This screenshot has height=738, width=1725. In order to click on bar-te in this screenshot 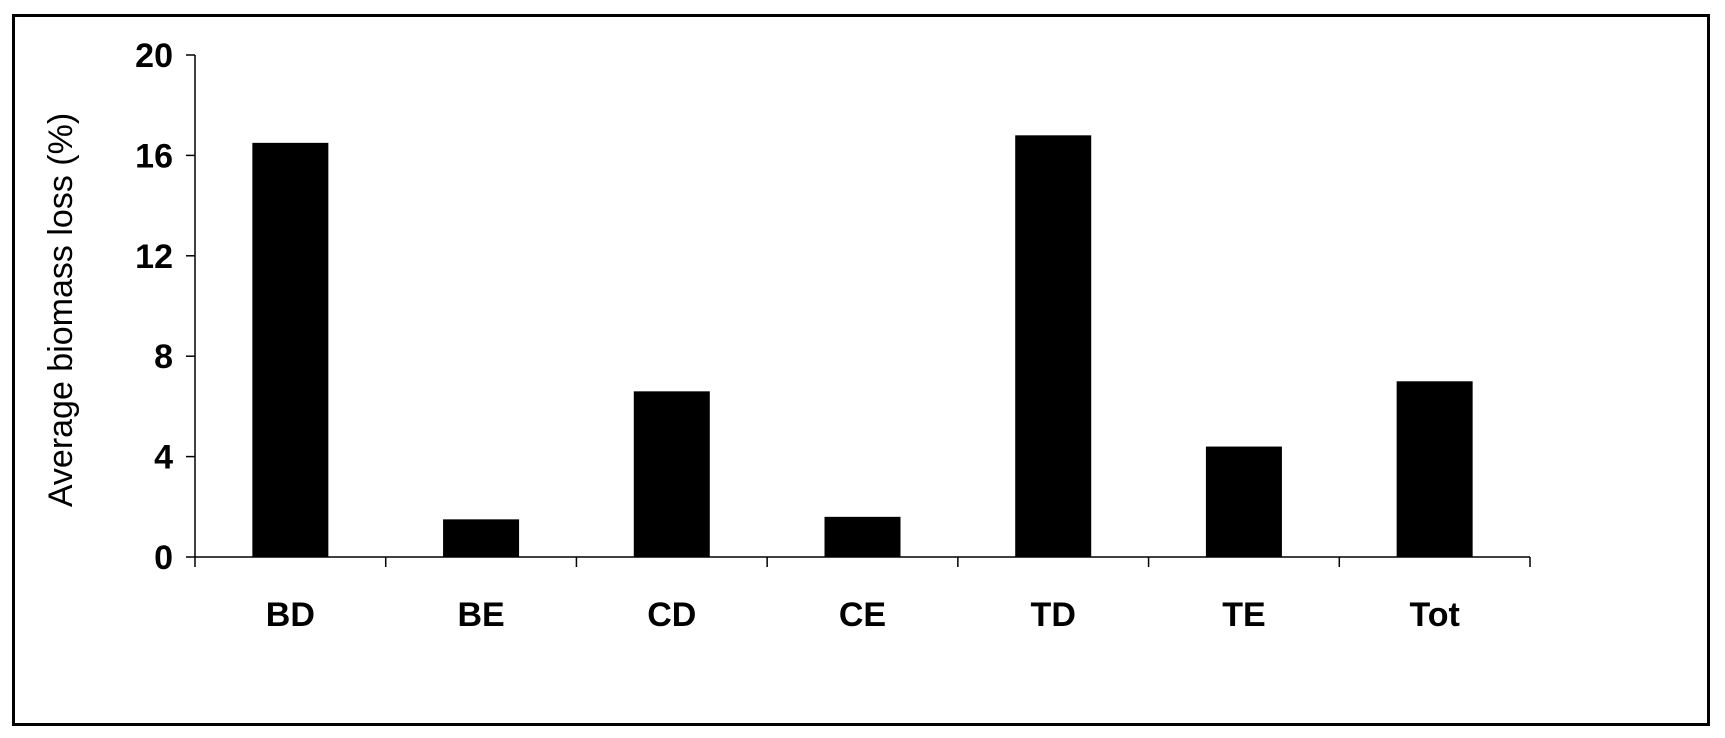, I will do `click(1243, 501)`.